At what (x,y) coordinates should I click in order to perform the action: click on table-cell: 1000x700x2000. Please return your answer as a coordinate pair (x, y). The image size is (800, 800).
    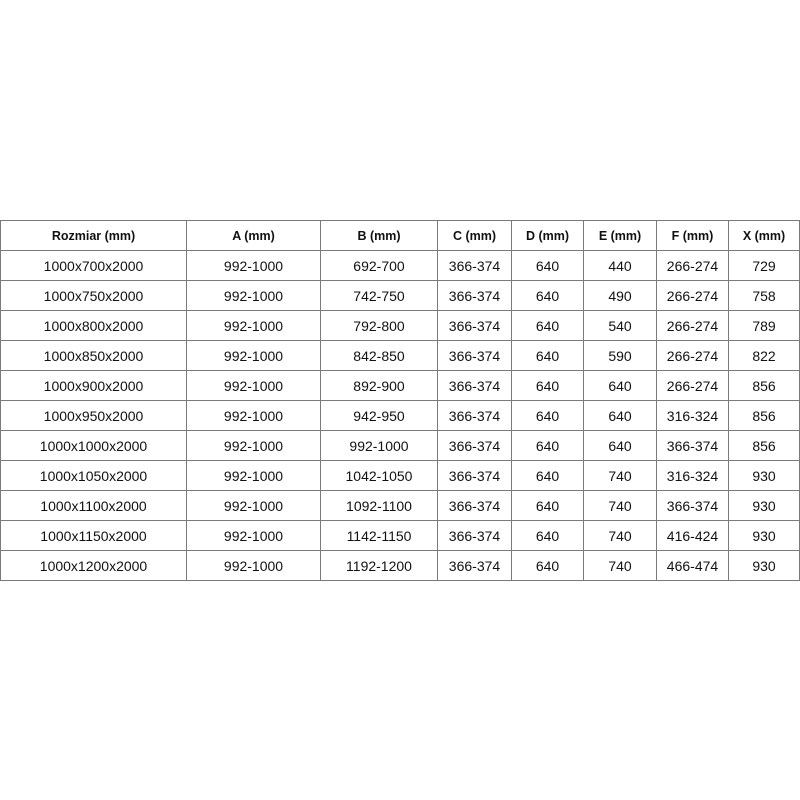
    Looking at the image, I should click on (93, 265).